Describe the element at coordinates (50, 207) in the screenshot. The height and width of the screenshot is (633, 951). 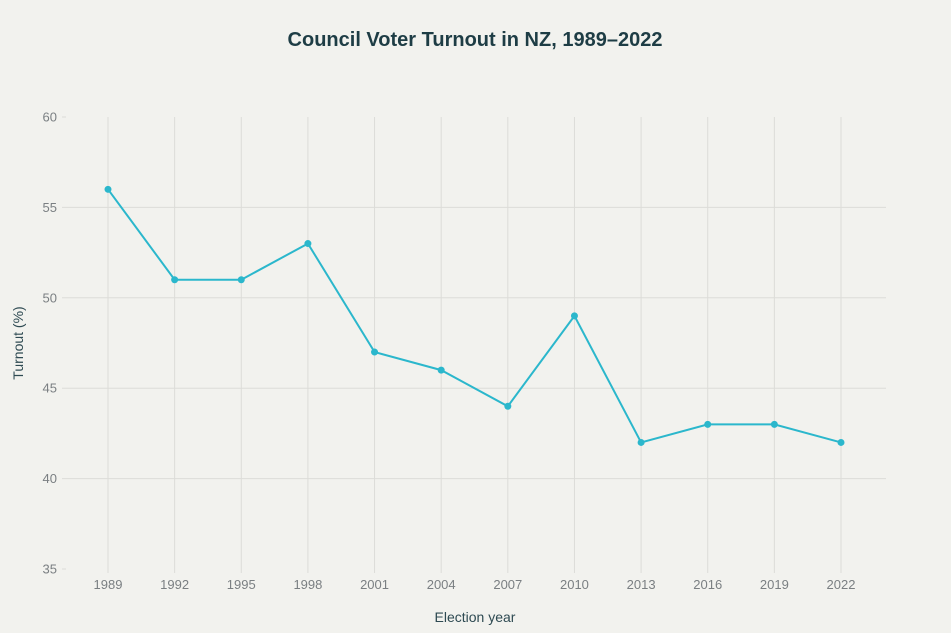
I see `y-tick-label: 55` at that location.